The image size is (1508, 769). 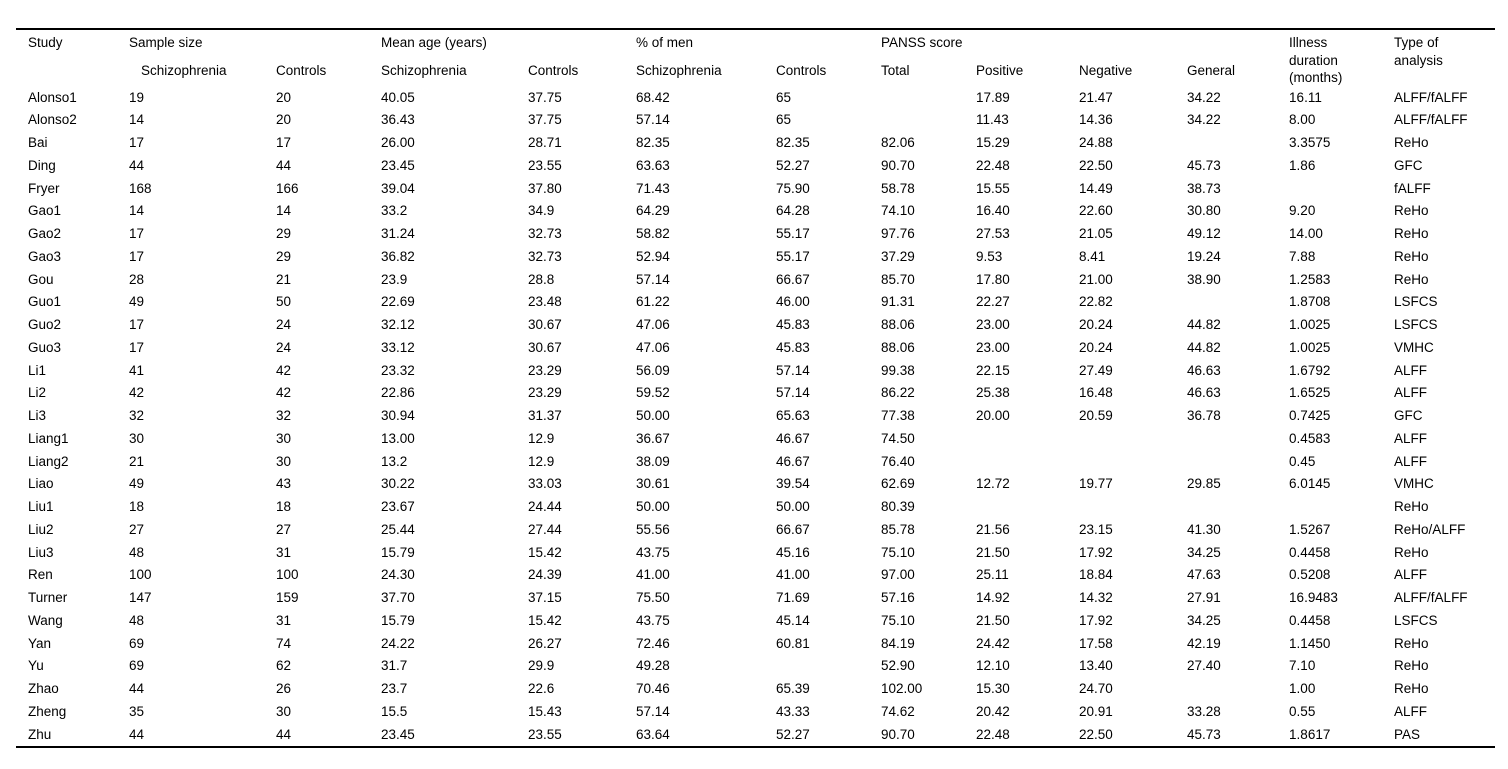 I want to click on table-cell: 12.72, so click(x=993, y=484).